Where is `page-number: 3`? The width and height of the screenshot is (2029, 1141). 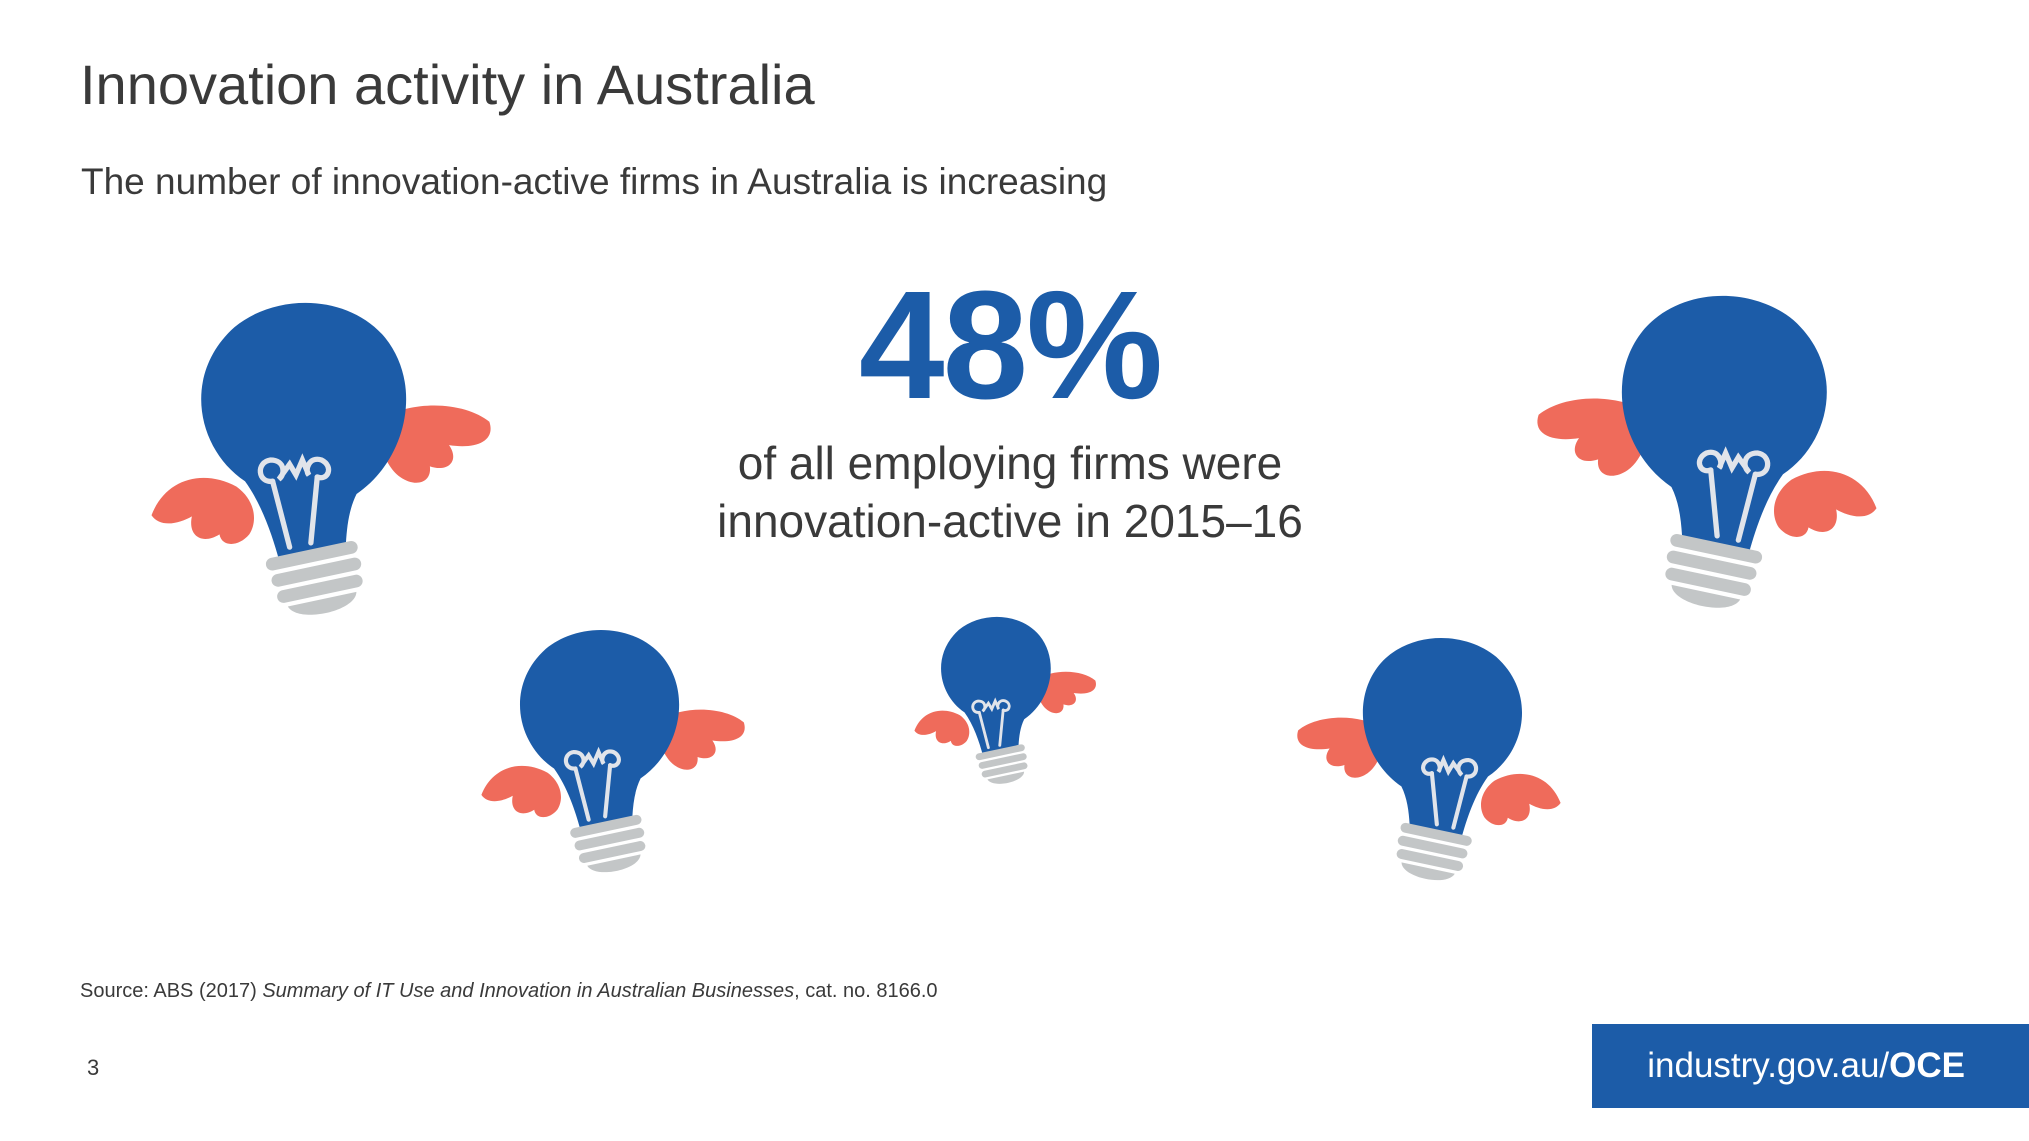
page-number: 3 is located at coordinates (93, 1067).